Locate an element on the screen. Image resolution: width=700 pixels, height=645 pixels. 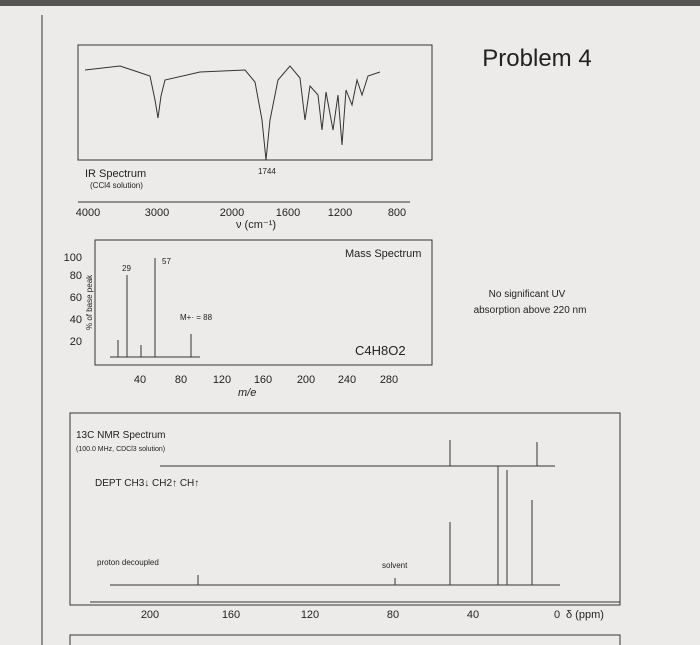
ir-tick-label: 1200 is located at coordinates (340, 213).